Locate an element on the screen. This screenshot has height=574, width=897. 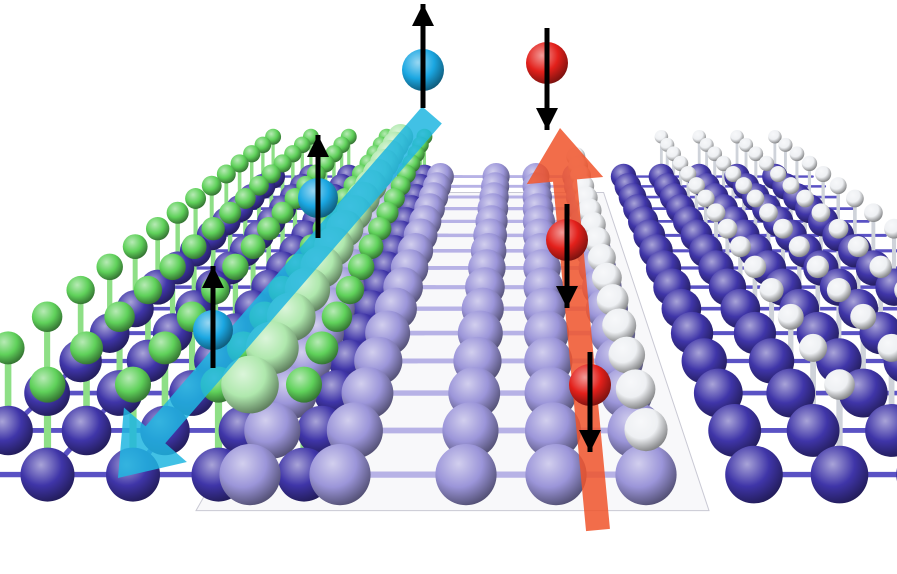
edge-atom-green is located at coordinates (250, 384).